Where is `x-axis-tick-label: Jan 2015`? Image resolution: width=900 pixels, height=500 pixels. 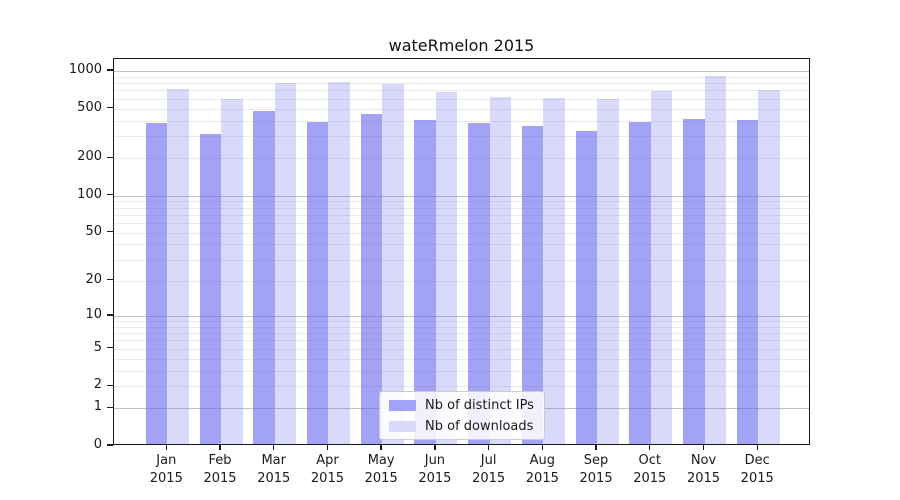
x-axis-tick-label: Jan 2015 is located at coordinates (166, 469).